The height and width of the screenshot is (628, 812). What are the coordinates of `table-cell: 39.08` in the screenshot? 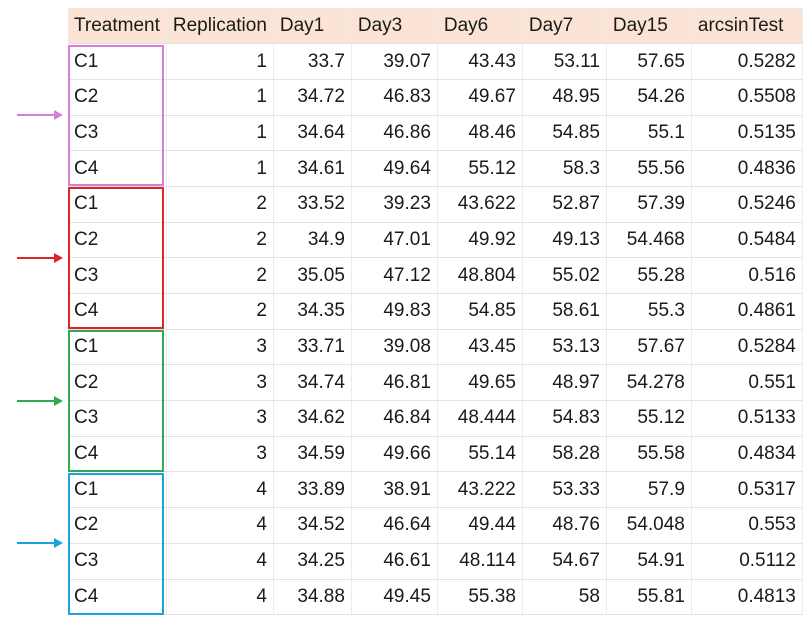 It's located at (394, 347).